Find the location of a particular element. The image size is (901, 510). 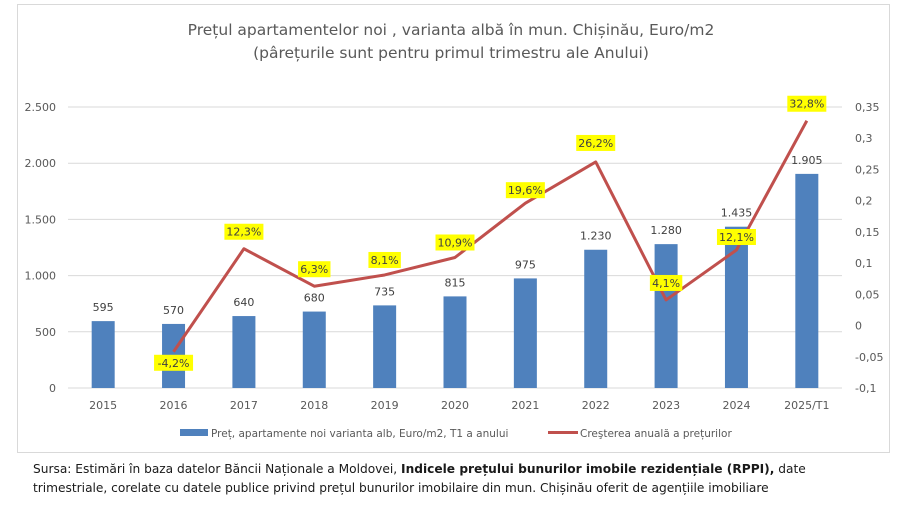

bar-value-label: 1.230 is located at coordinates (596, 236).